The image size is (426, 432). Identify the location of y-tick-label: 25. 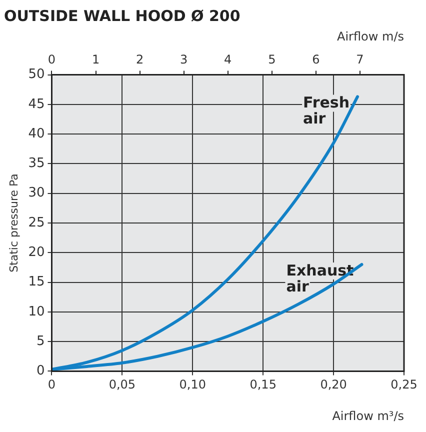
(36, 222).